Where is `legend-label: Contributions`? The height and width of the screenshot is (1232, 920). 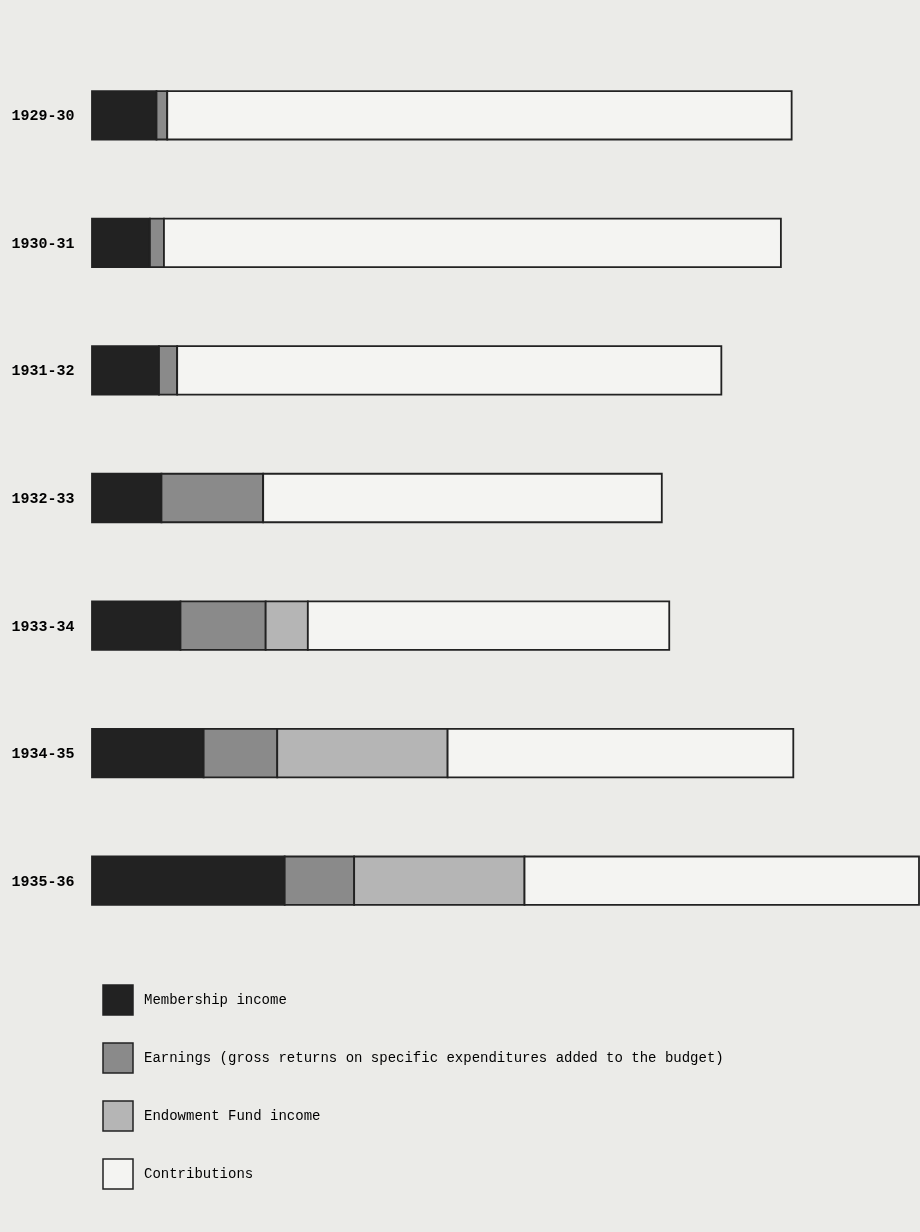 legend-label: Contributions is located at coordinates (199, 1174).